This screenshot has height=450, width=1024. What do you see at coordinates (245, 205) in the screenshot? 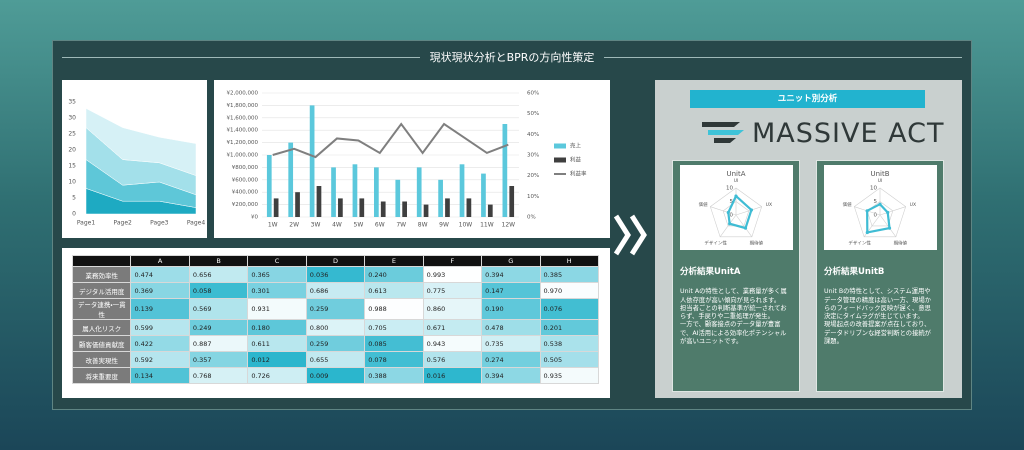
I see `y-tick-label: ¥200,000` at bounding box center [245, 205].